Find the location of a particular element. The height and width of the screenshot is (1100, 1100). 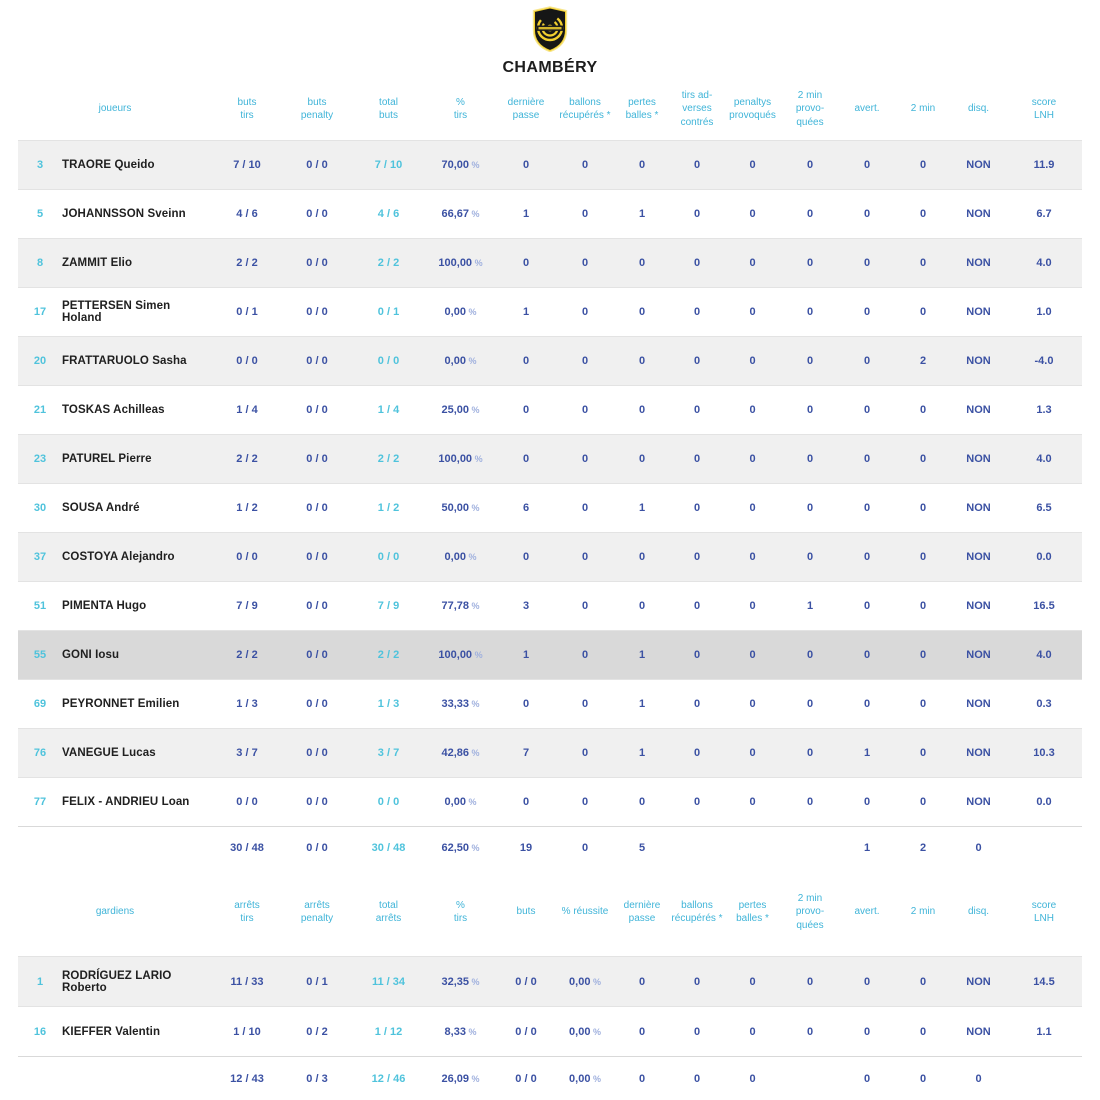

players-column-header: pertes balles * is located at coordinates (642, 108).